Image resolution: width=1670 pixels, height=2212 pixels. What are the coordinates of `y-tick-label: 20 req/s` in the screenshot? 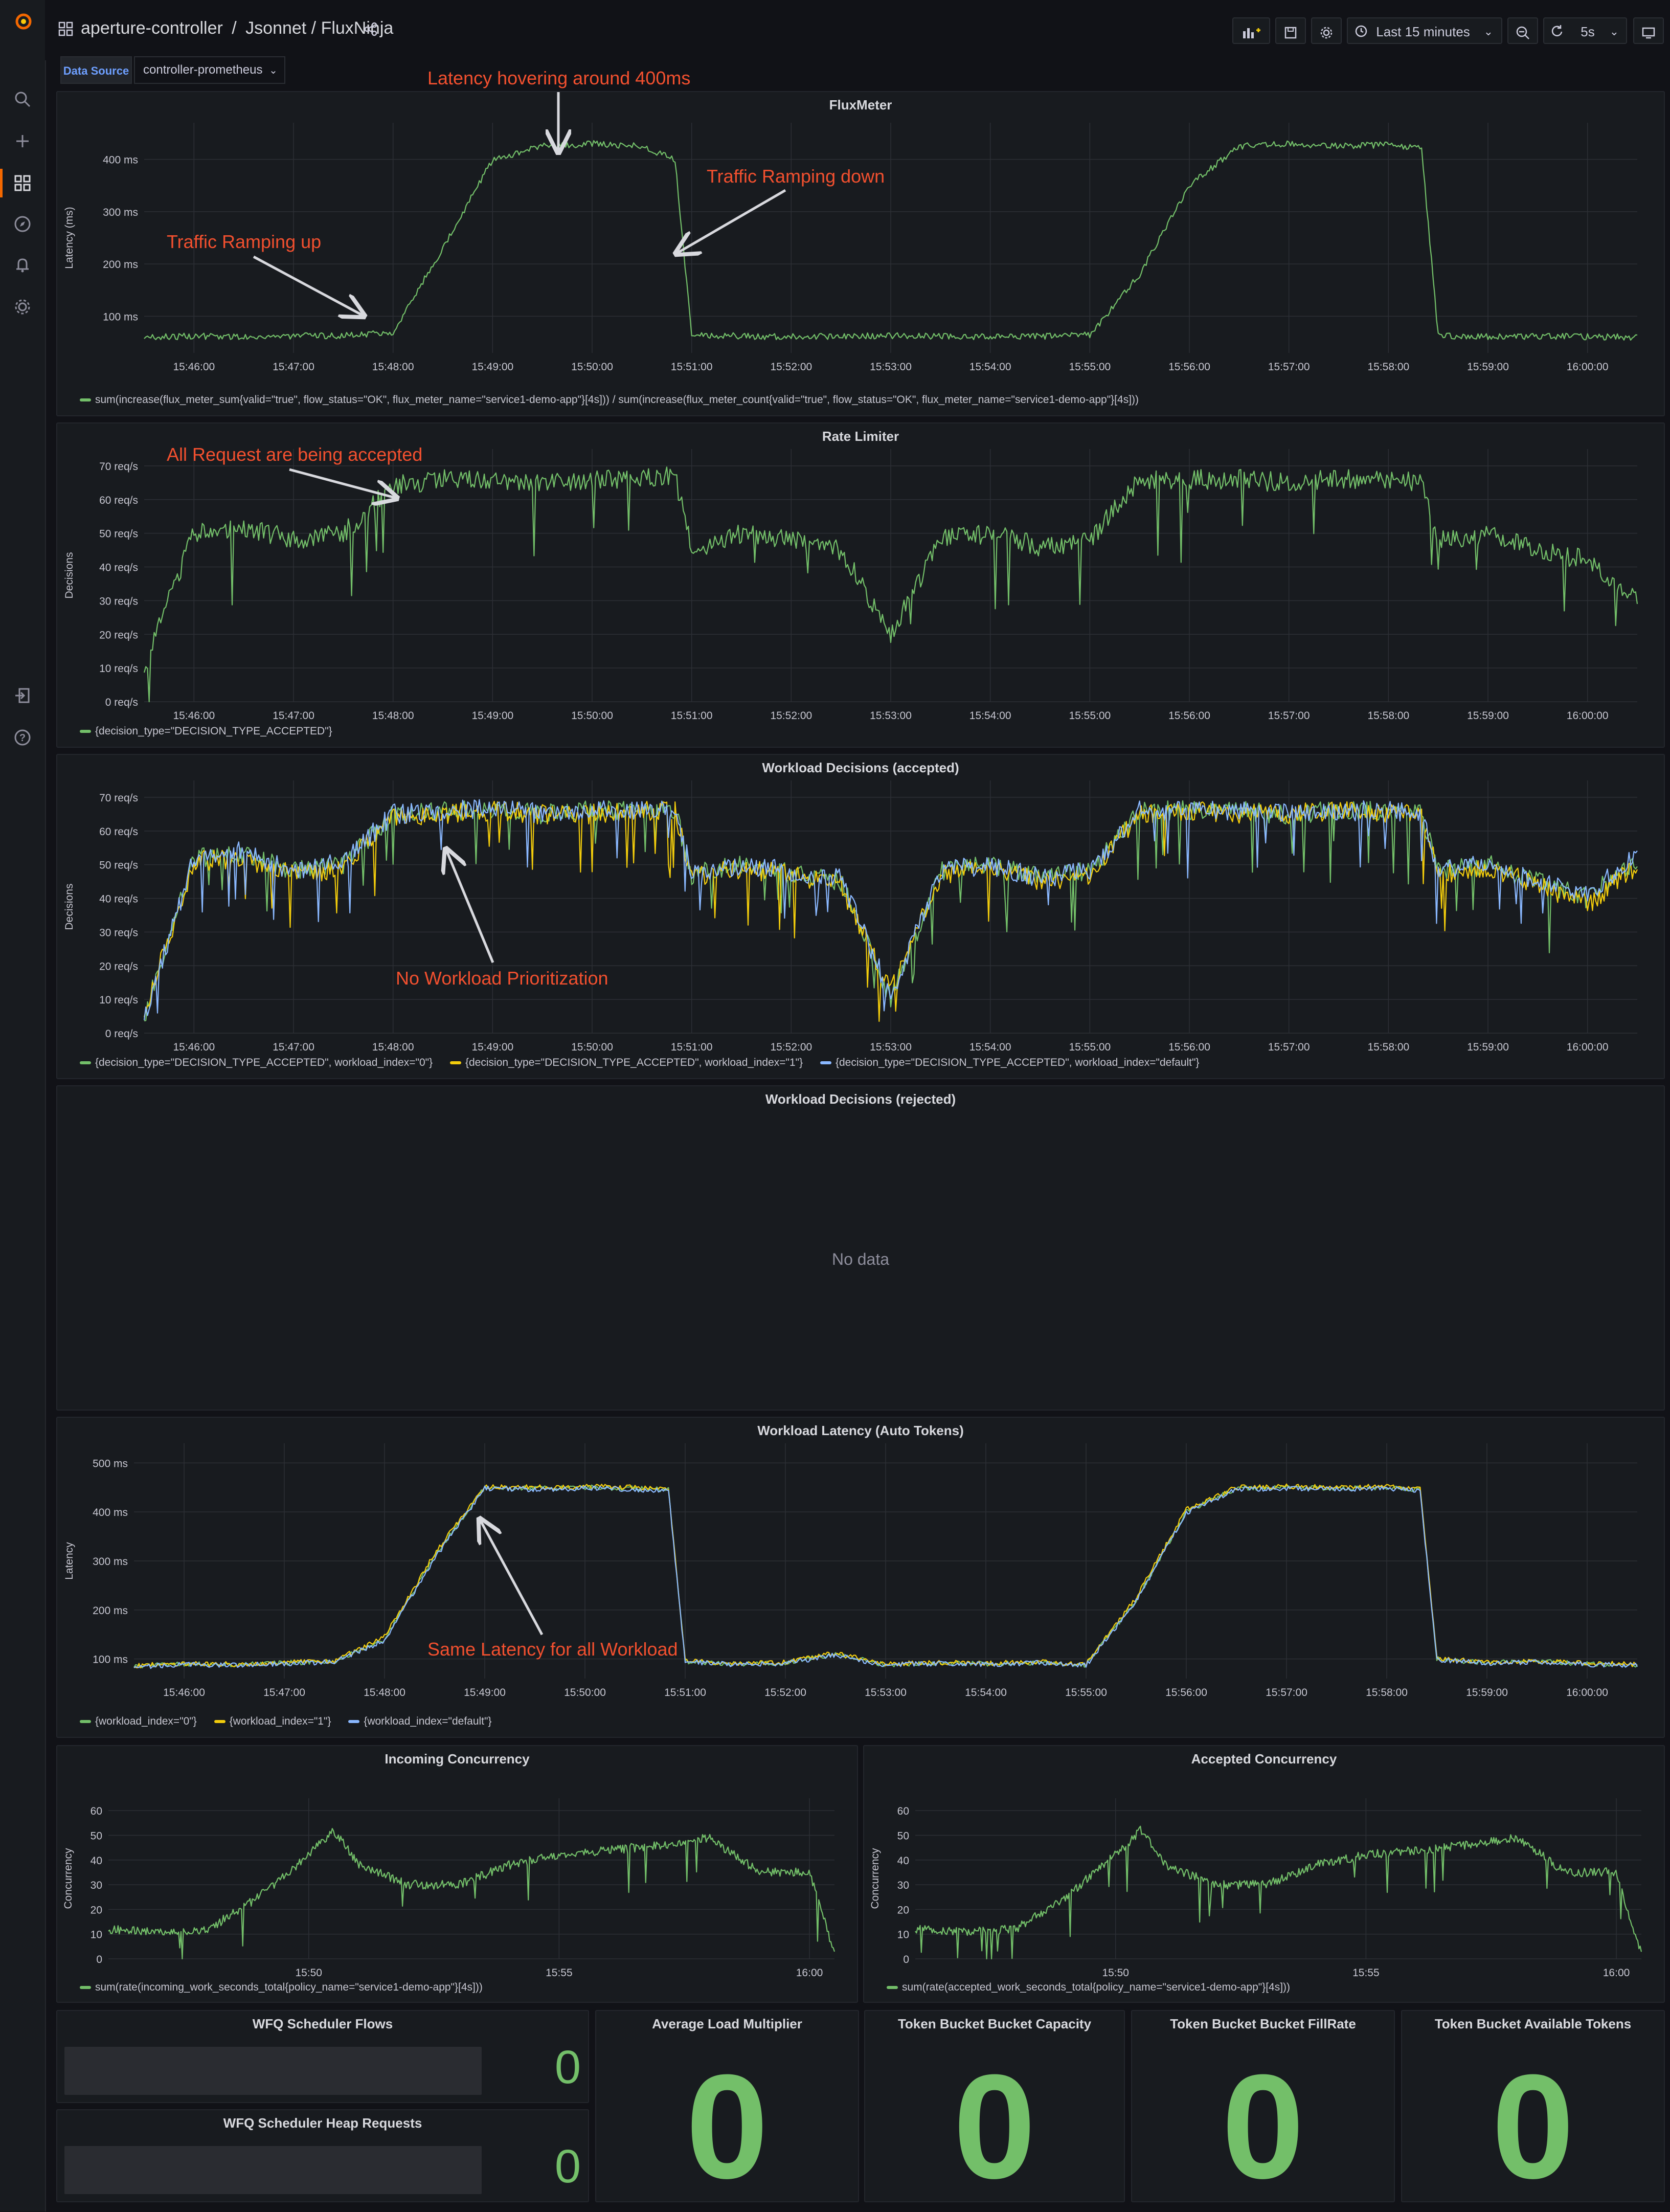 It's located at (118, 635).